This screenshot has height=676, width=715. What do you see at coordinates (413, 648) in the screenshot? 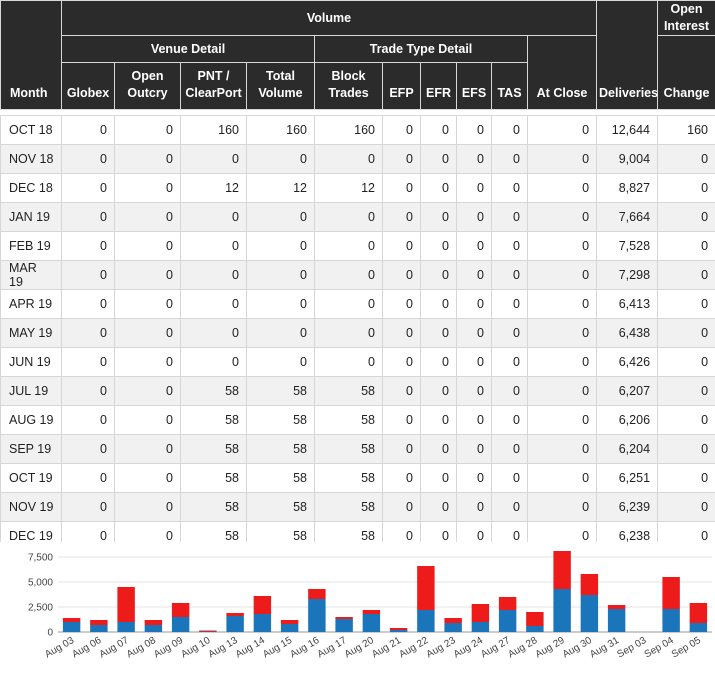
I see `x-tick-label: Aug 22` at bounding box center [413, 648].